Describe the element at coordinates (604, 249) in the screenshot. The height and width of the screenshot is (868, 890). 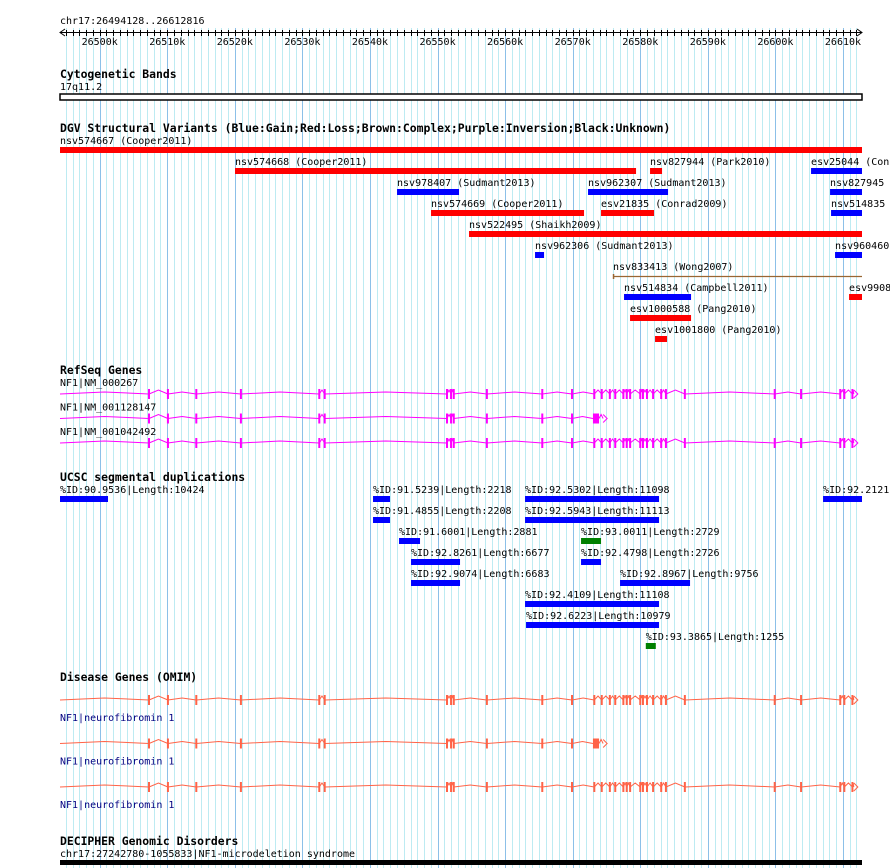
I see `dgv-feature: nsv962306 (Sudmant2013)` at that location.